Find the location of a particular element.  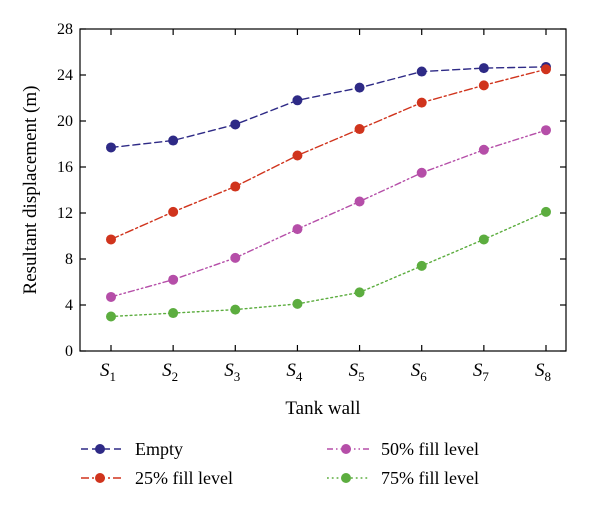

y-axis-title: Resultant displacement (m) is located at coordinates (30, 190).